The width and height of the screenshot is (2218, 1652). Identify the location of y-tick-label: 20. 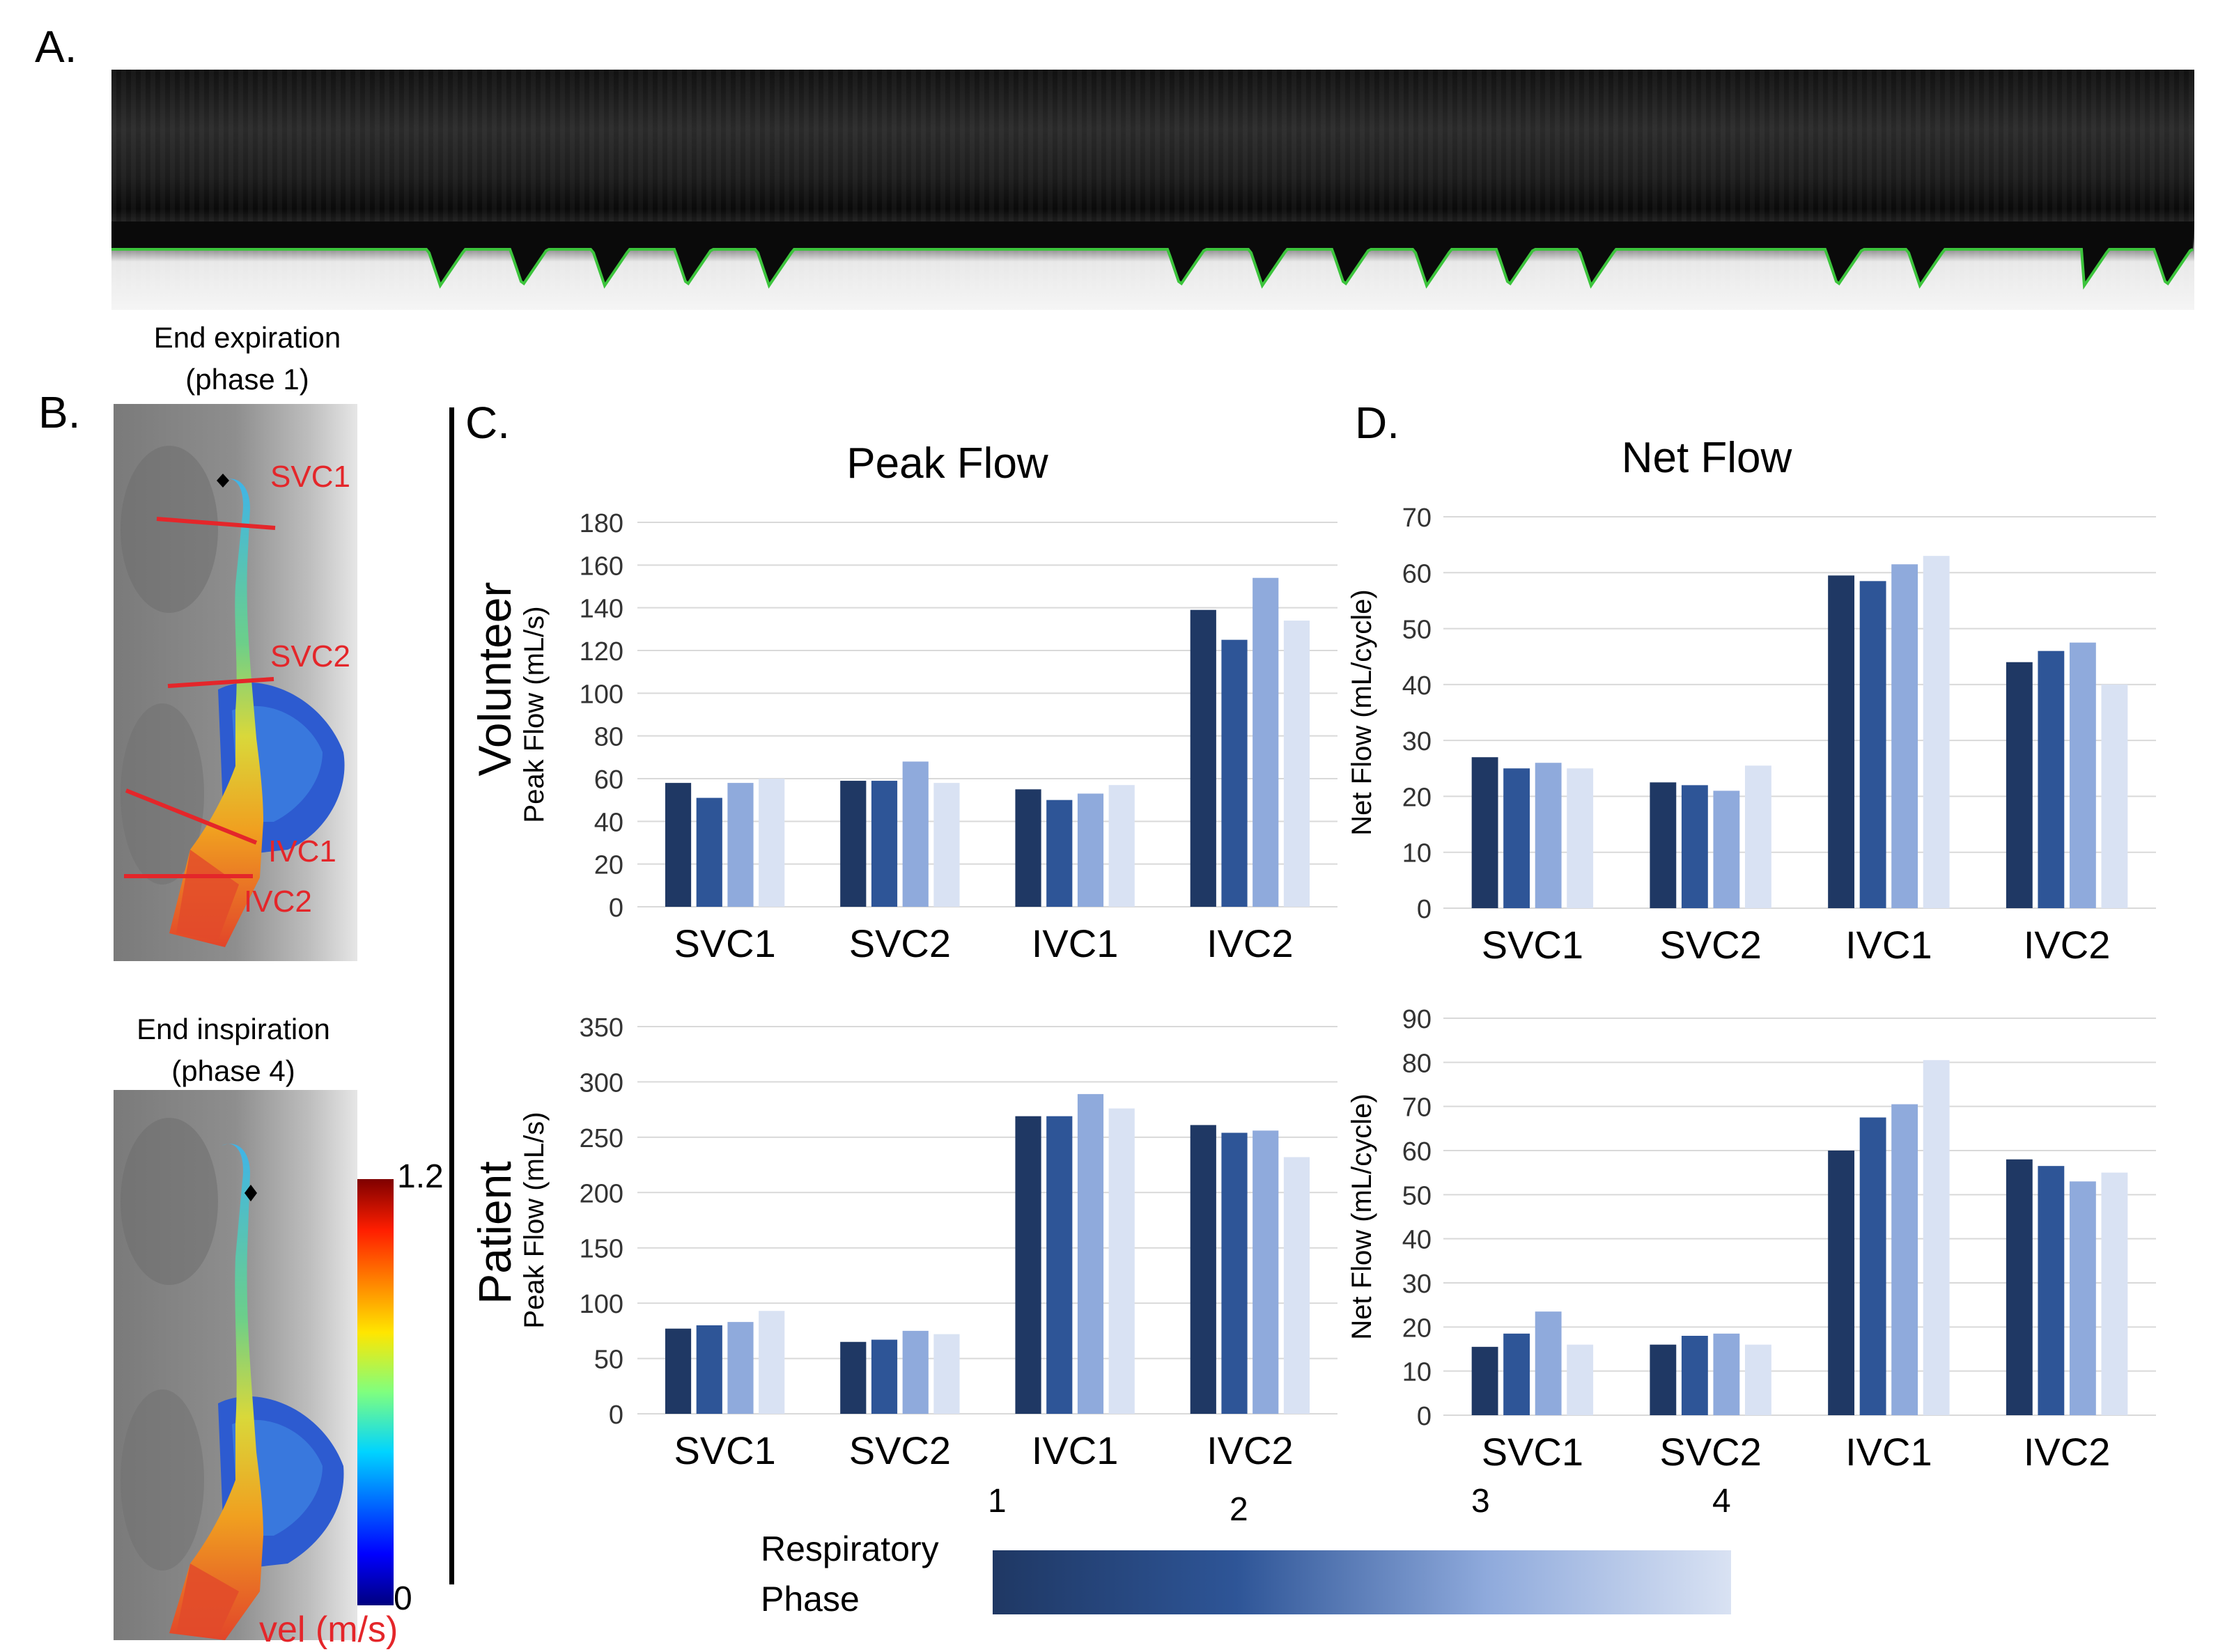
(608, 866).